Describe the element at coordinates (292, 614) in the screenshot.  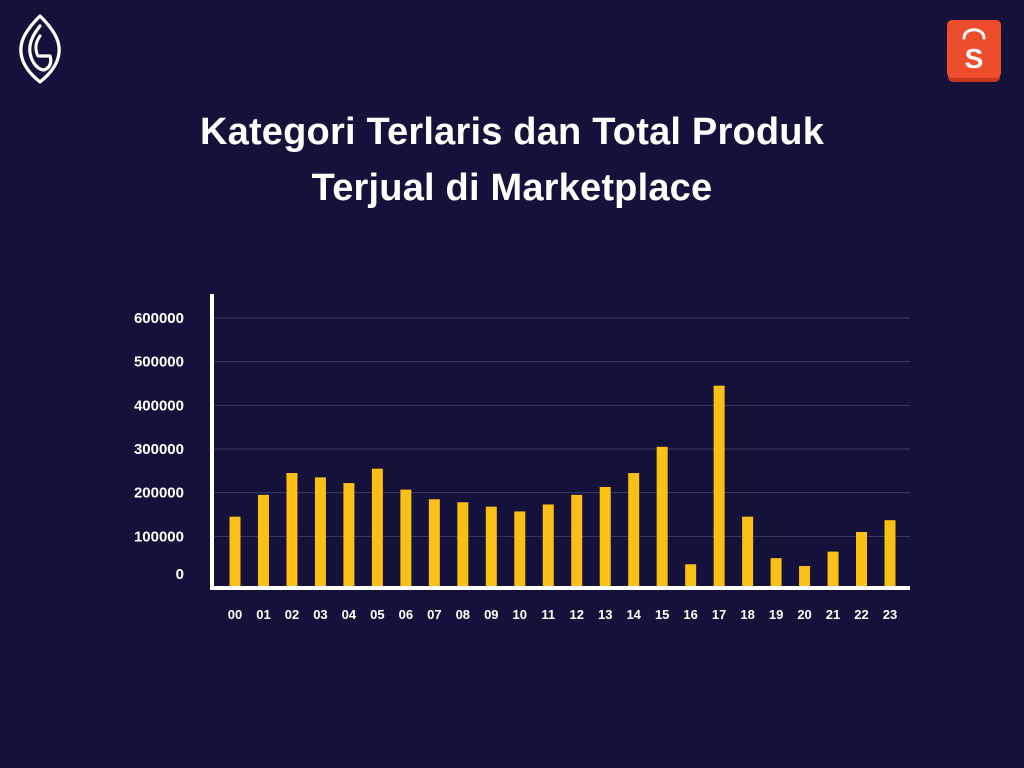
I see `x-tick-label: 02` at that location.